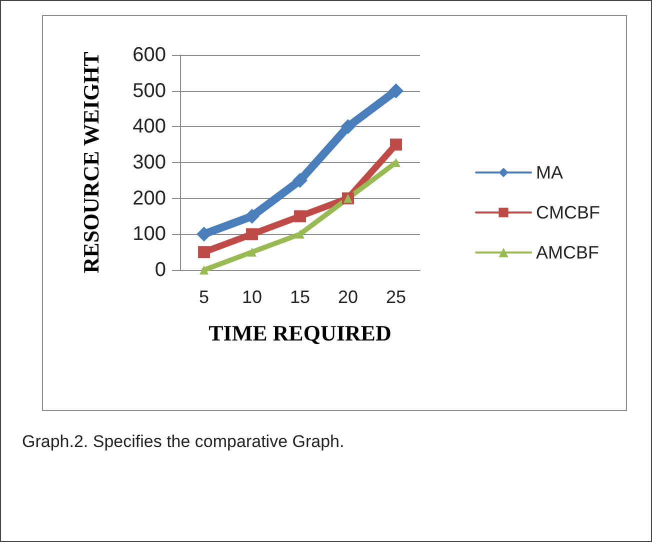 Image resolution: width=652 pixels, height=542 pixels. What do you see at coordinates (149, 163) in the screenshot?
I see `y-tick-label: 300` at bounding box center [149, 163].